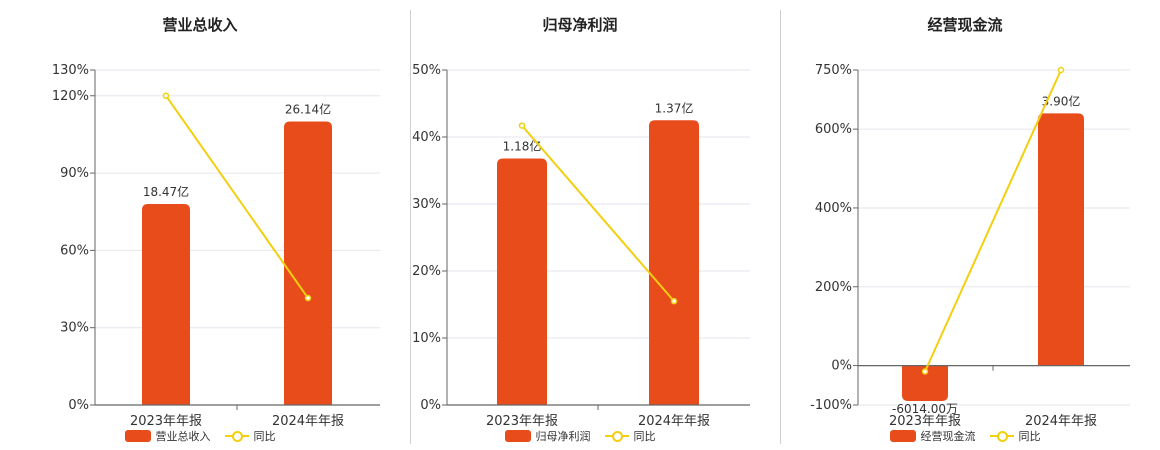 This screenshot has width=1160, height=450. What do you see at coordinates (74, 250) in the screenshot?
I see `y-tick-label: 60%` at bounding box center [74, 250].